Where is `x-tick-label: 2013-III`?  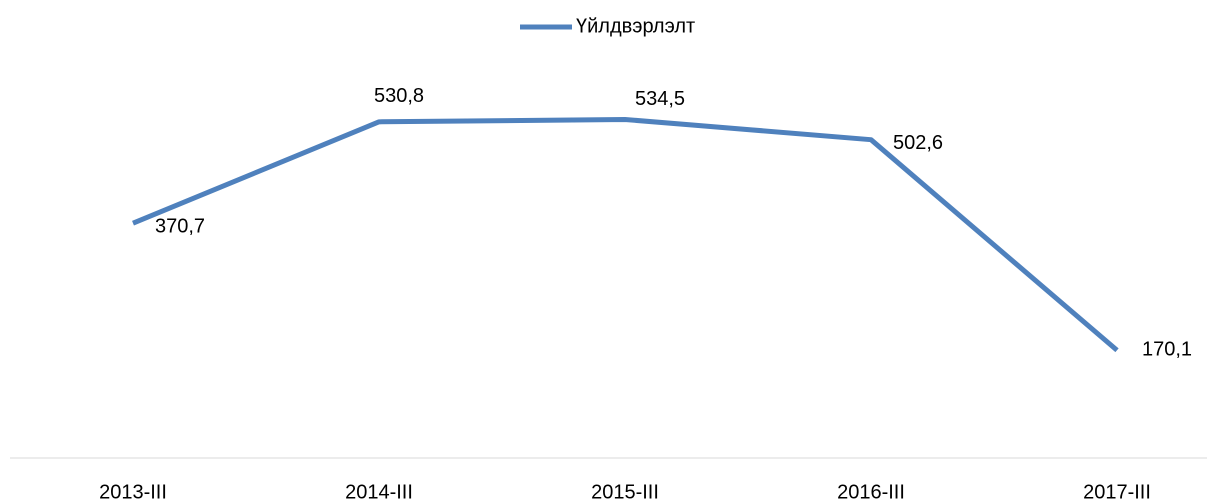 x-tick-label: 2013-III is located at coordinates (133, 492).